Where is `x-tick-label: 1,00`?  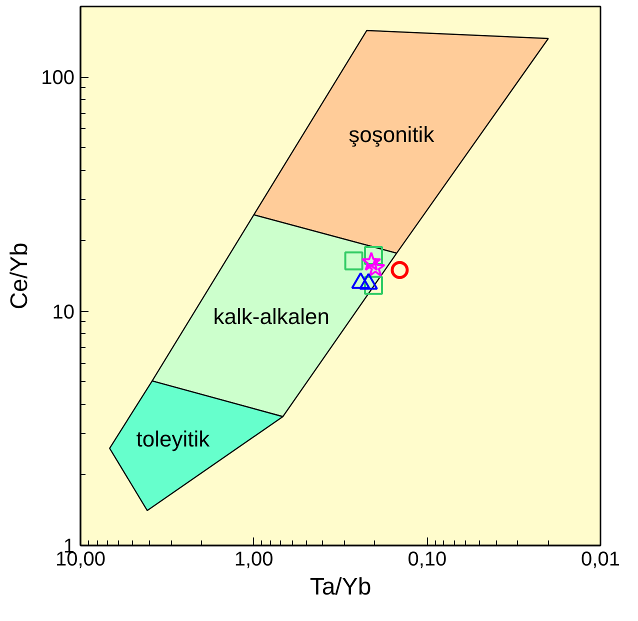
x-tick-label: 1,00 is located at coordinates (254, 559).